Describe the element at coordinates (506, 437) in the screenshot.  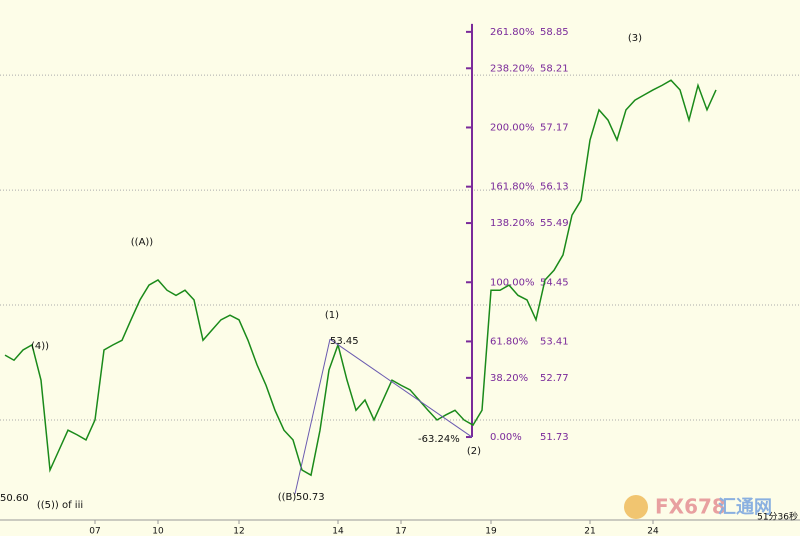
I see `fib-percent: 0.00%` at that location.